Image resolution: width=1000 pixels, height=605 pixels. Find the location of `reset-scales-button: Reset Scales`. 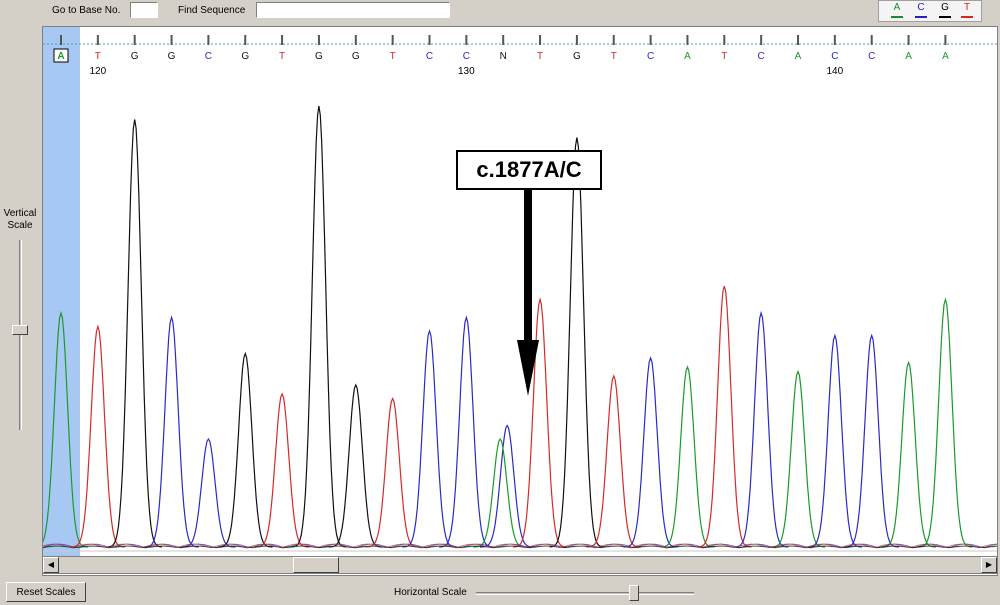

reset-scales-button: Reset Scales is located at coordinates (46, 592).